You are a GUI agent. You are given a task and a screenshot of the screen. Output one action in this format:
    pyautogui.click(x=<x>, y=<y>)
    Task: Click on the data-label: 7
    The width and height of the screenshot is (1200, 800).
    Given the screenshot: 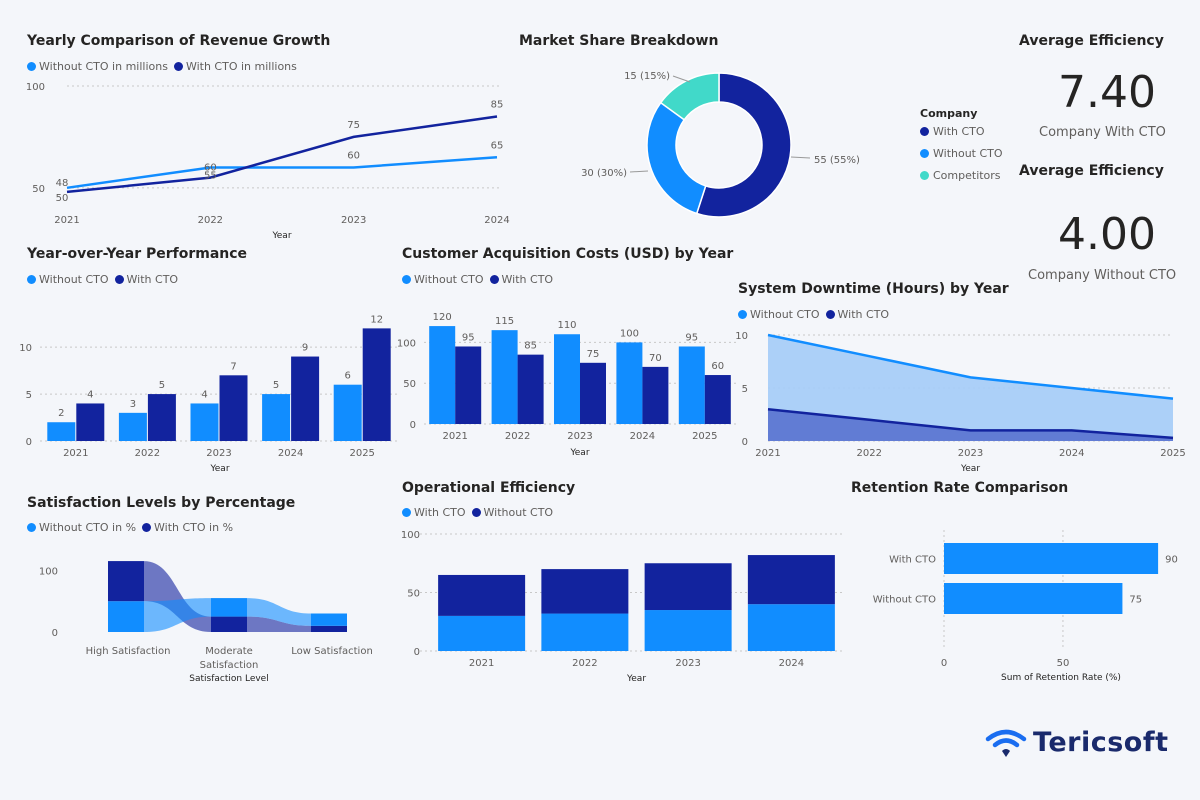 What is the action you would take?
    pyautogui.click(x=233, y=366)
    